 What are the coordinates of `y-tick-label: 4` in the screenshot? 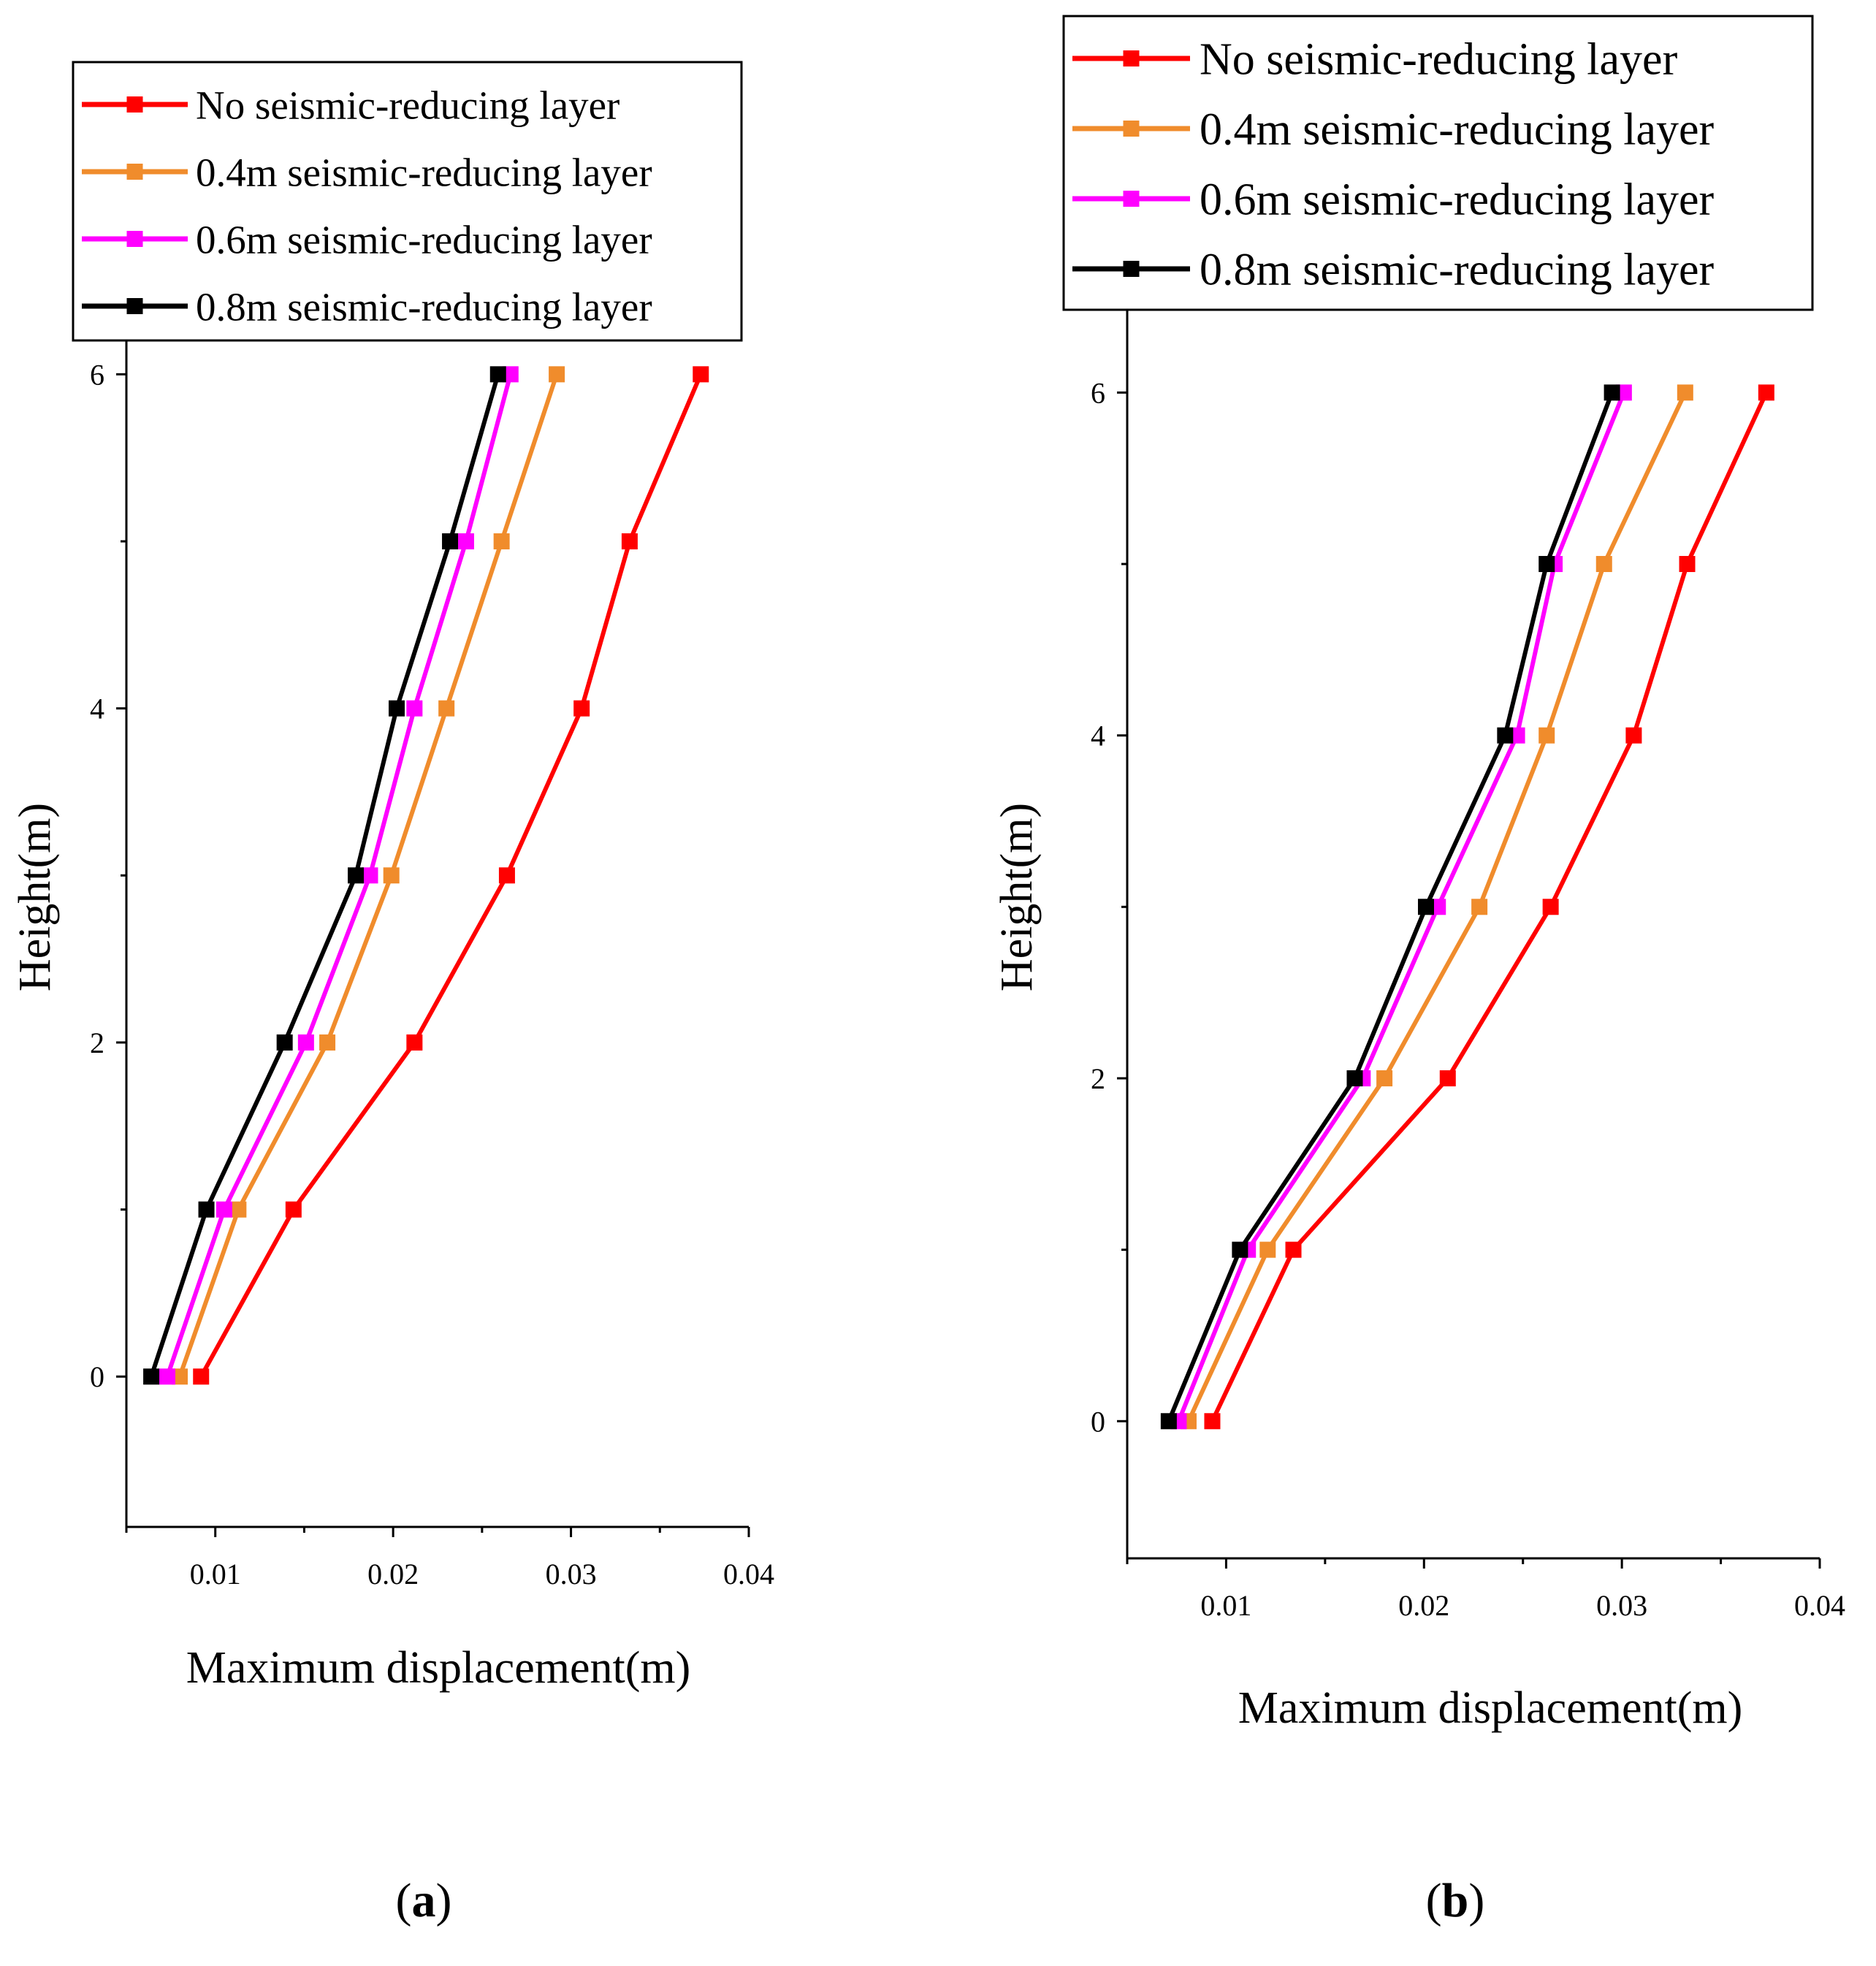 It's located at (1098, 736).